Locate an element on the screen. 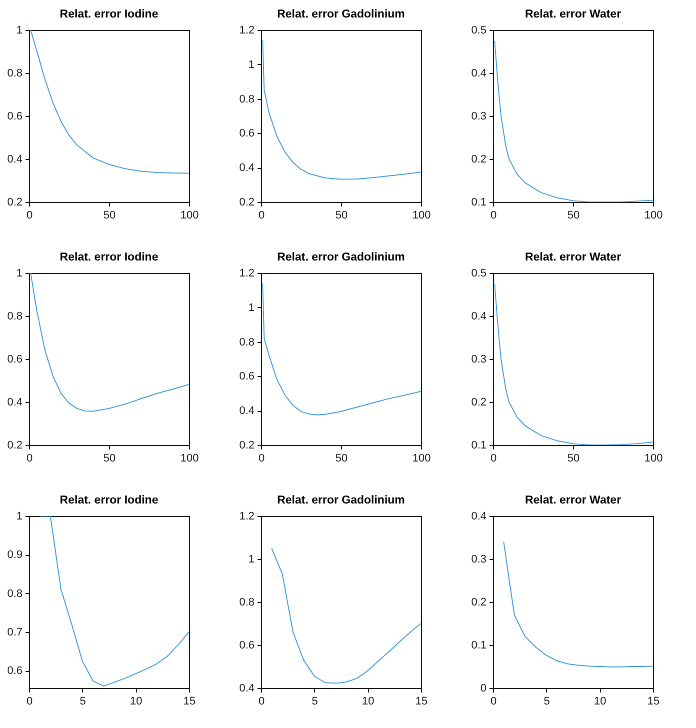 This screenshot has width=696, height=728. y-tick-label: 0.7 is located at coordinates (14, 632).